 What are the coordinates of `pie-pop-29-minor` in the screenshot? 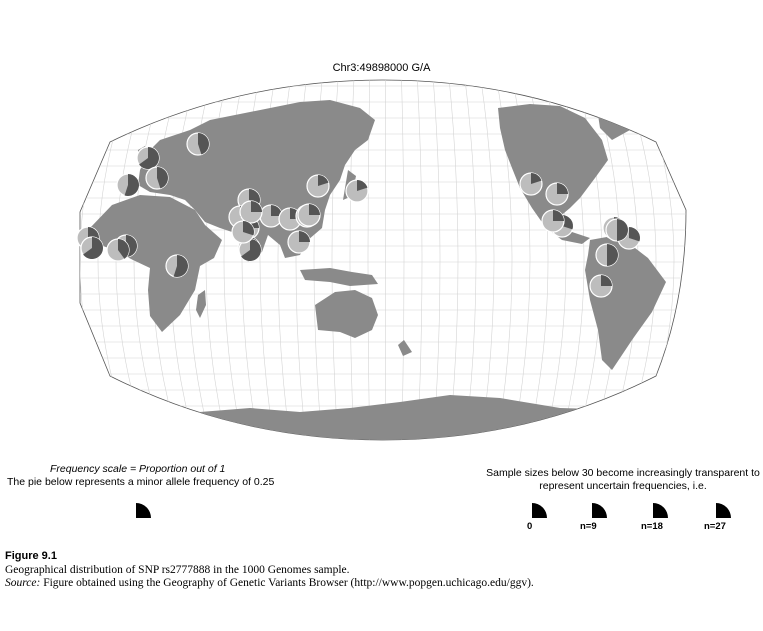 It's located at (251, 250).